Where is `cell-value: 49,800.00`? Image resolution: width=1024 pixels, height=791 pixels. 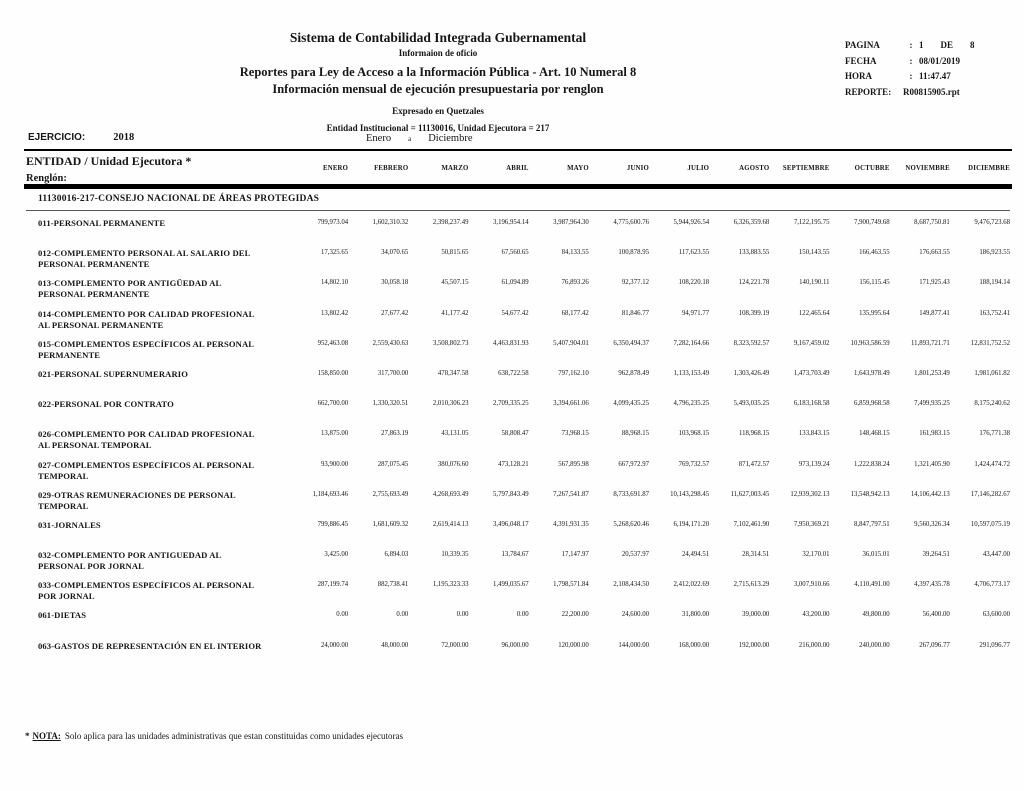 cell-value: 49,800.00 is located at coordinates (876, 615).